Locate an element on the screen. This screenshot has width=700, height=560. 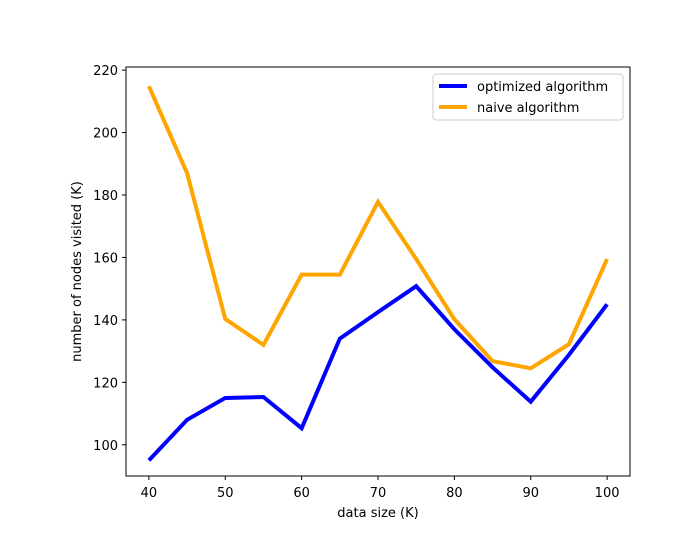
y-axis-ticks: 100 120 140 160 180 200 220 is located at coordinates (109, 259).